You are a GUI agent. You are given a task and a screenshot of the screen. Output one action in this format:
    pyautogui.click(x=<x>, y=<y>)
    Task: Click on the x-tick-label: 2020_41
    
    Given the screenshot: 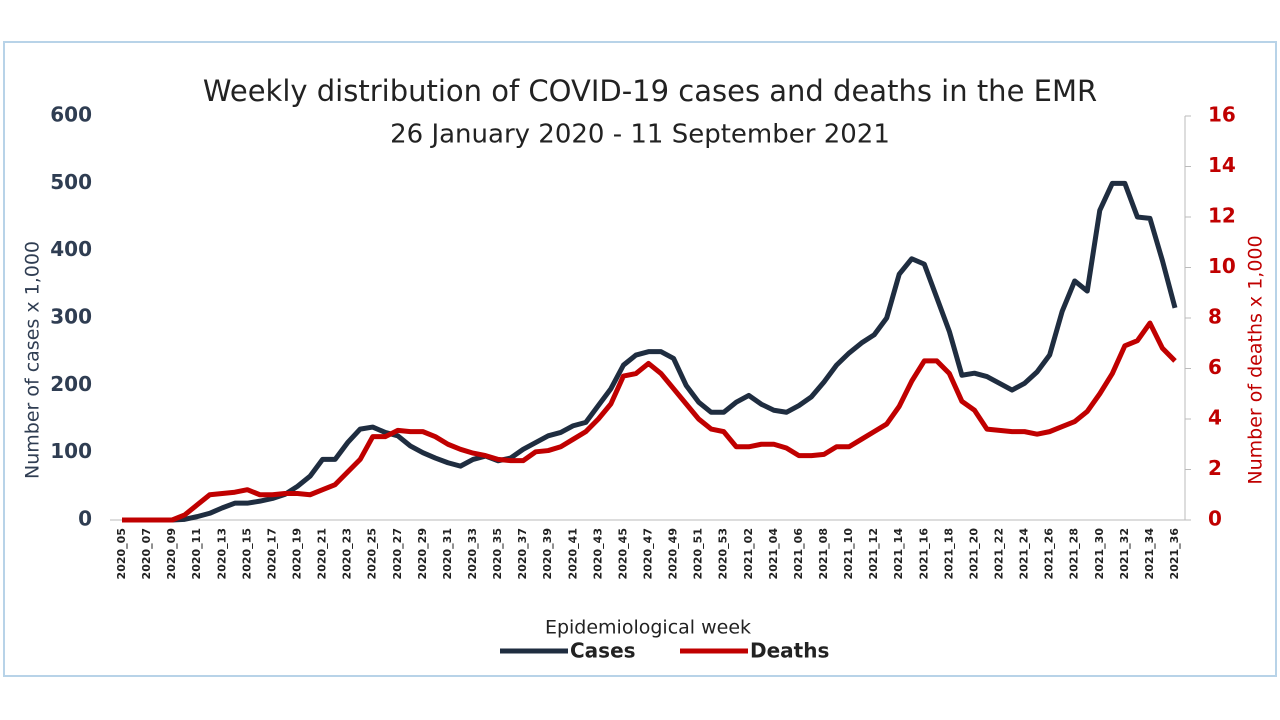 What is the action you would take?
    pyautogui.click(x=572, y=553)
    